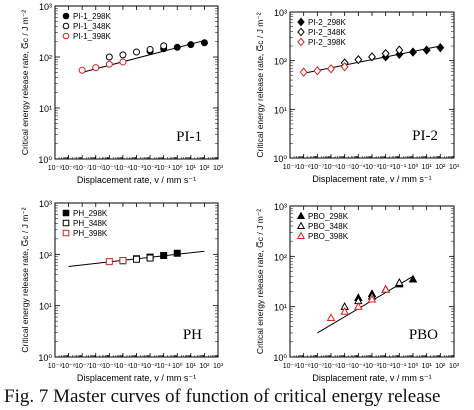 The height and width of the screenshot is (410, 474). What do you see at coordinates (90, 223) in the screenshot?
I see `legend-label: PH_348K` at bounding box center [90, 223].